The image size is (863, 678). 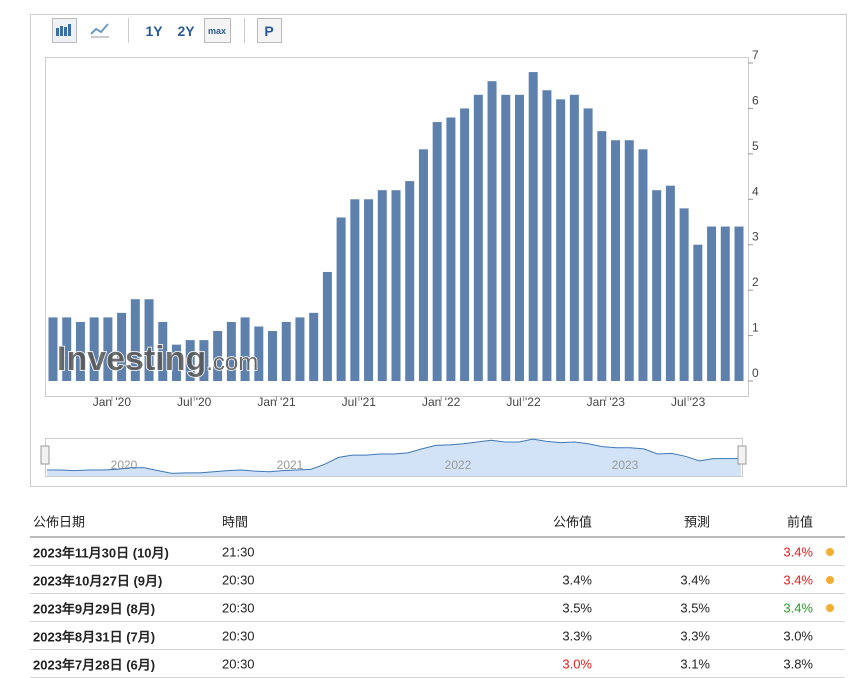 I want to click on table-row: 2023年11月30日 (10月) 21:30 3.4%, so click(x=437, y=552).